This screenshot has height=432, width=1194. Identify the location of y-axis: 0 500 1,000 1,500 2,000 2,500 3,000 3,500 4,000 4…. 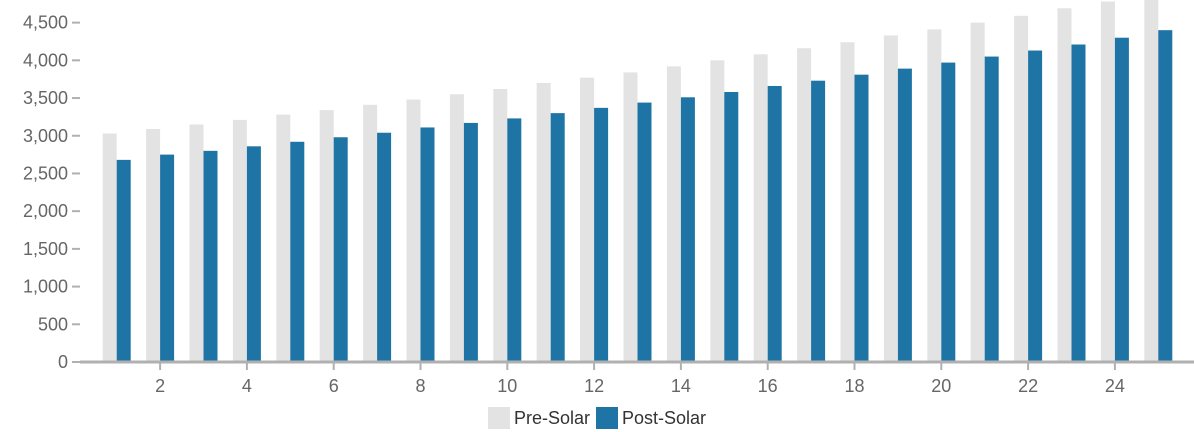
(51, 192).